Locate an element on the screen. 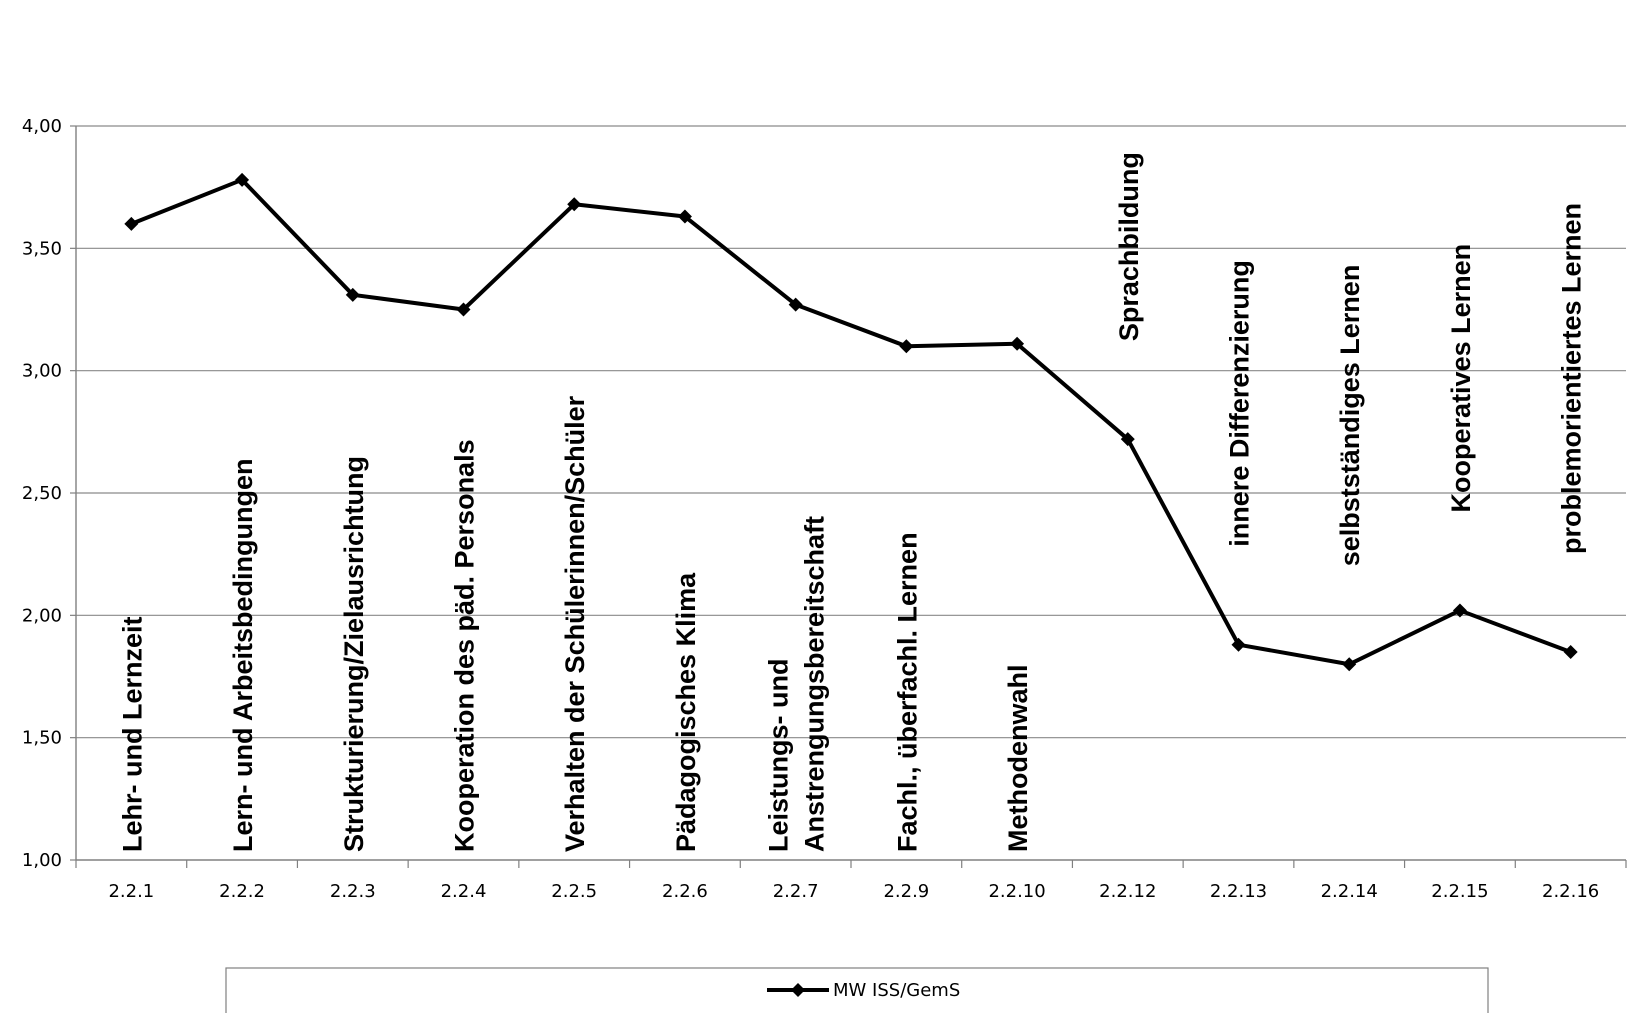 Image resolution: width=1628 pixels, height=1013 pixels. category-note: problemorientiertes Lernen is located at coordinates (1572, 378).